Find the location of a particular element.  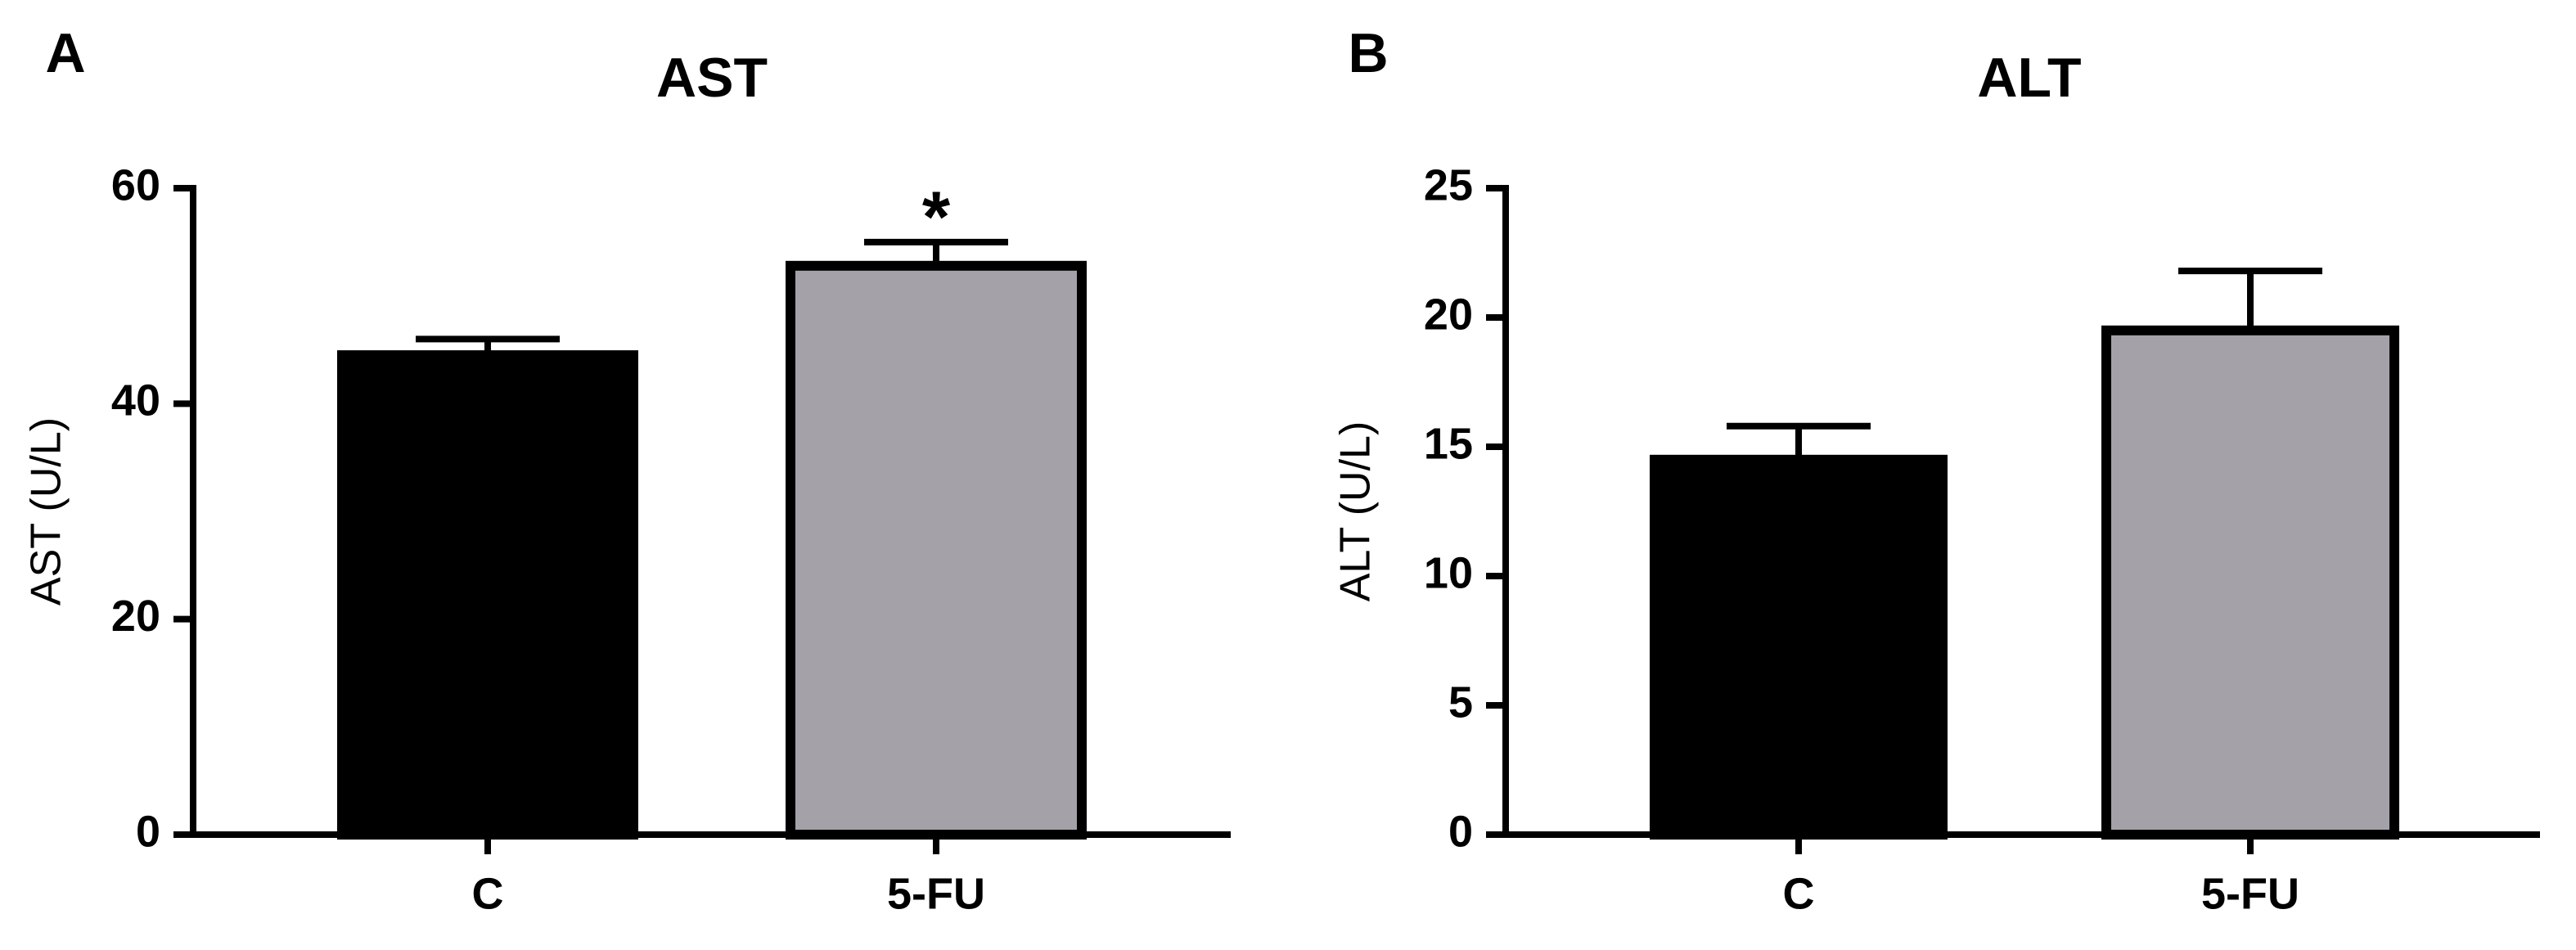

y-tick-label: 15 is located at coordinates (1448, 443).